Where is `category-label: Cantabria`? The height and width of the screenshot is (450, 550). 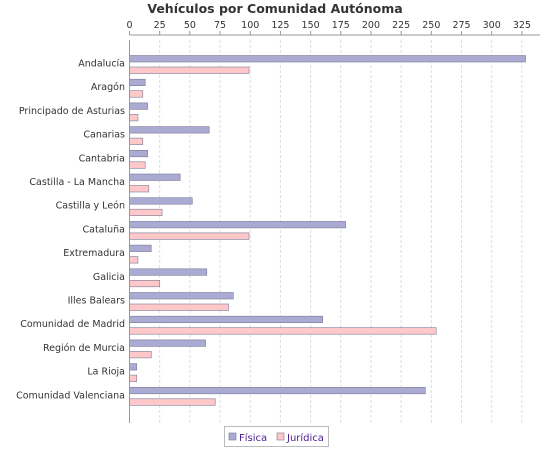 category-label: Cantabria is located at coordinates (102, 158).